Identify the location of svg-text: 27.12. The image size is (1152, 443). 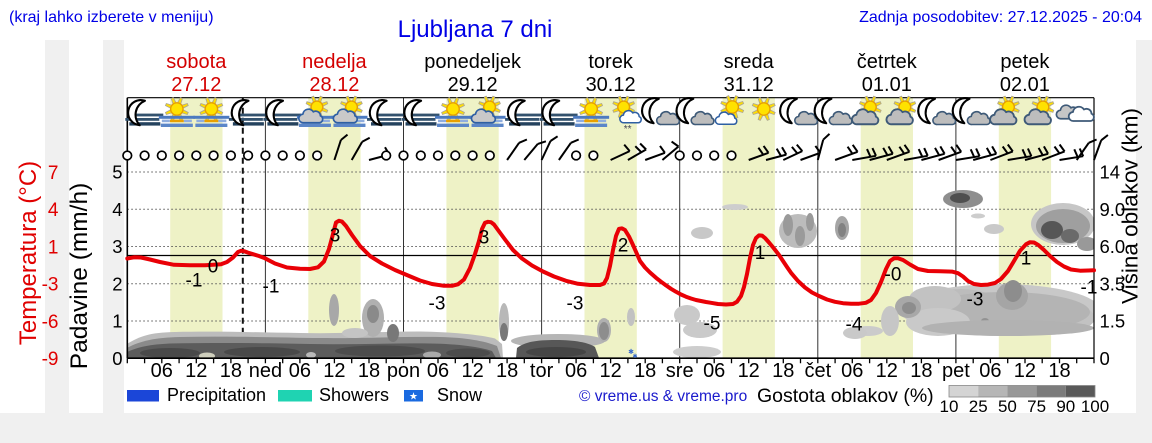
(196, 85).